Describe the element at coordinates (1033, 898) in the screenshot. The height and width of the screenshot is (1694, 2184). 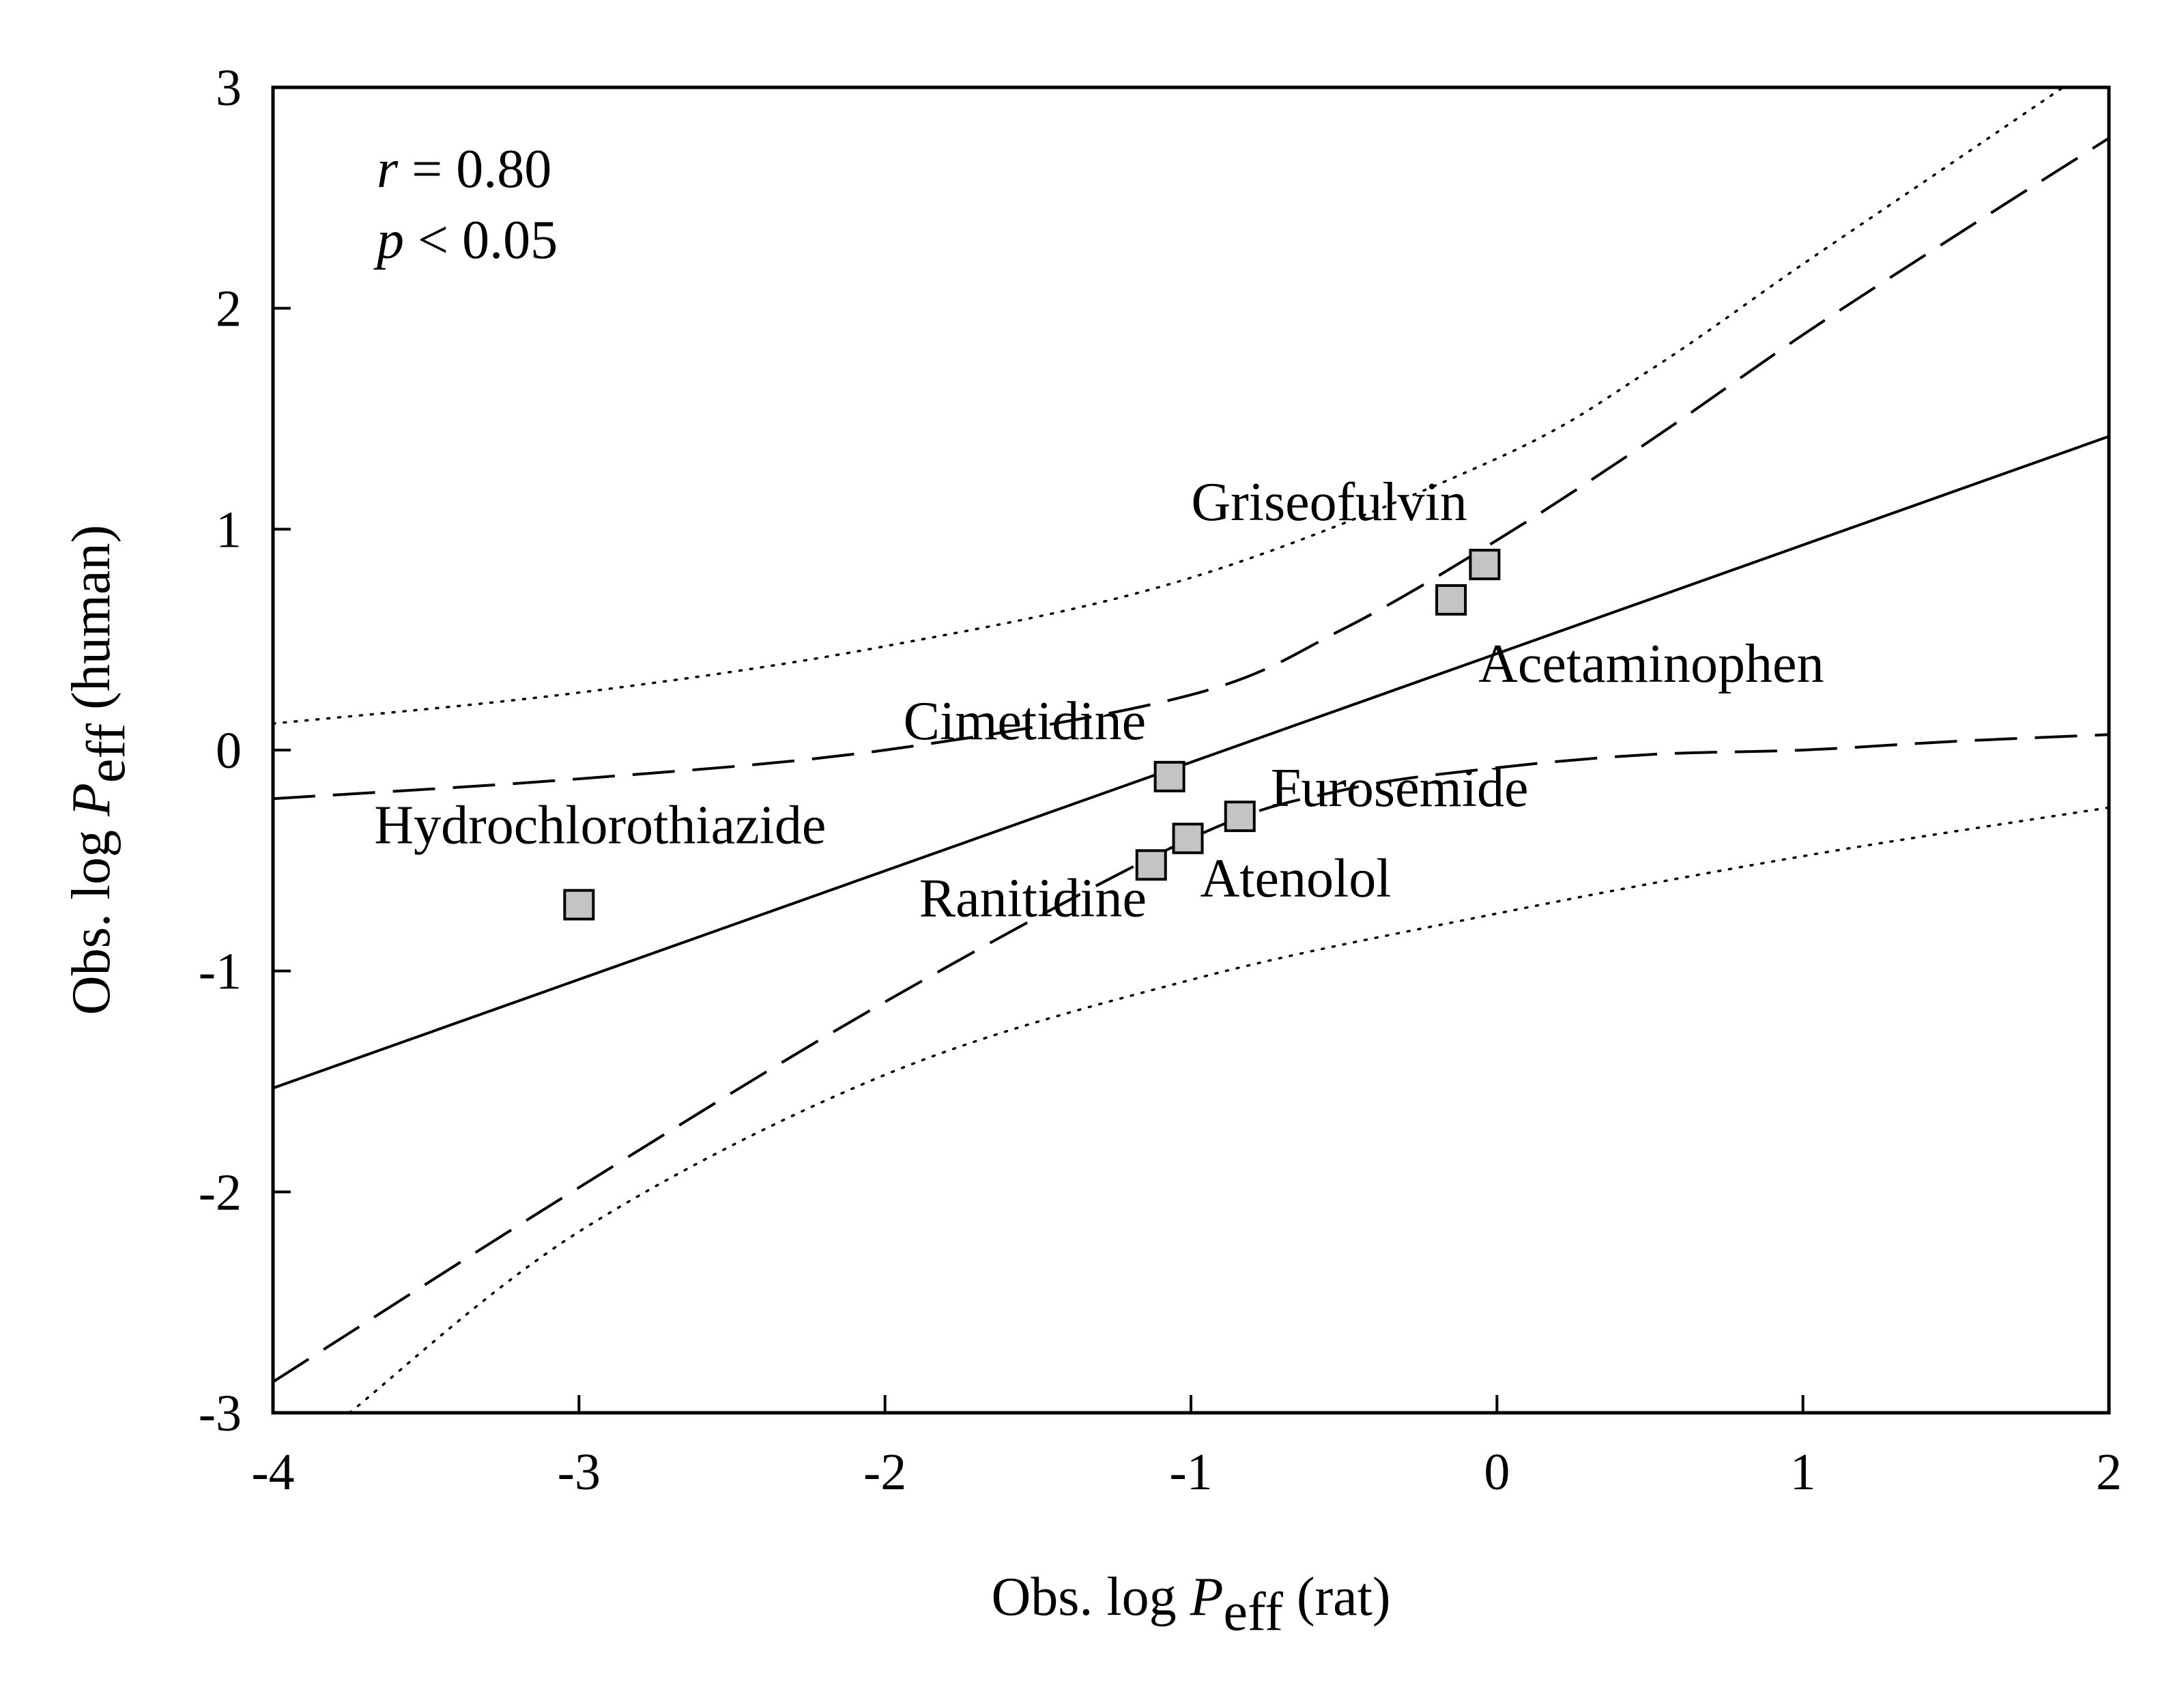
I see `point-label: Ranitidine` at that location.